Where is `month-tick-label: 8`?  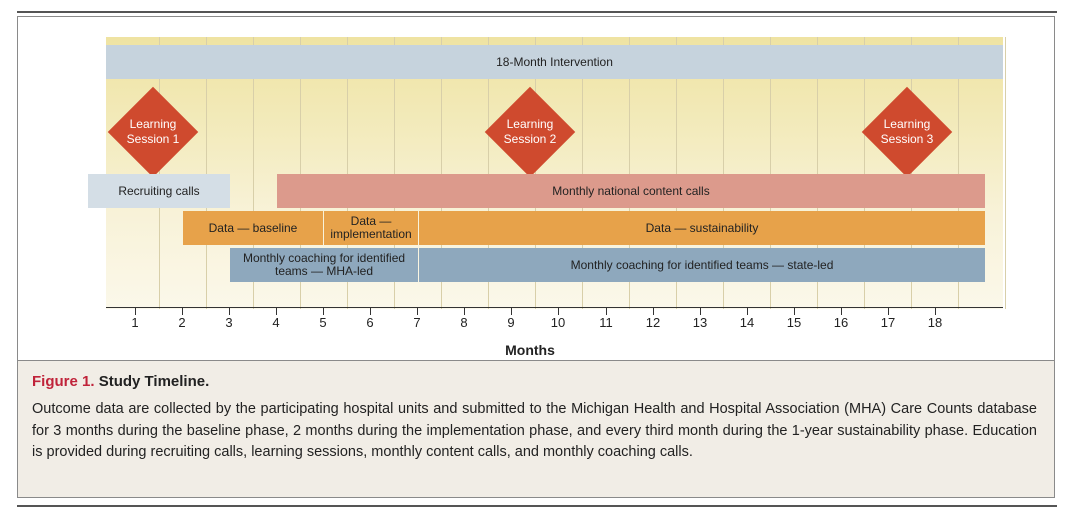
month-tick-label: 8 is located at coordinates (464, 322).